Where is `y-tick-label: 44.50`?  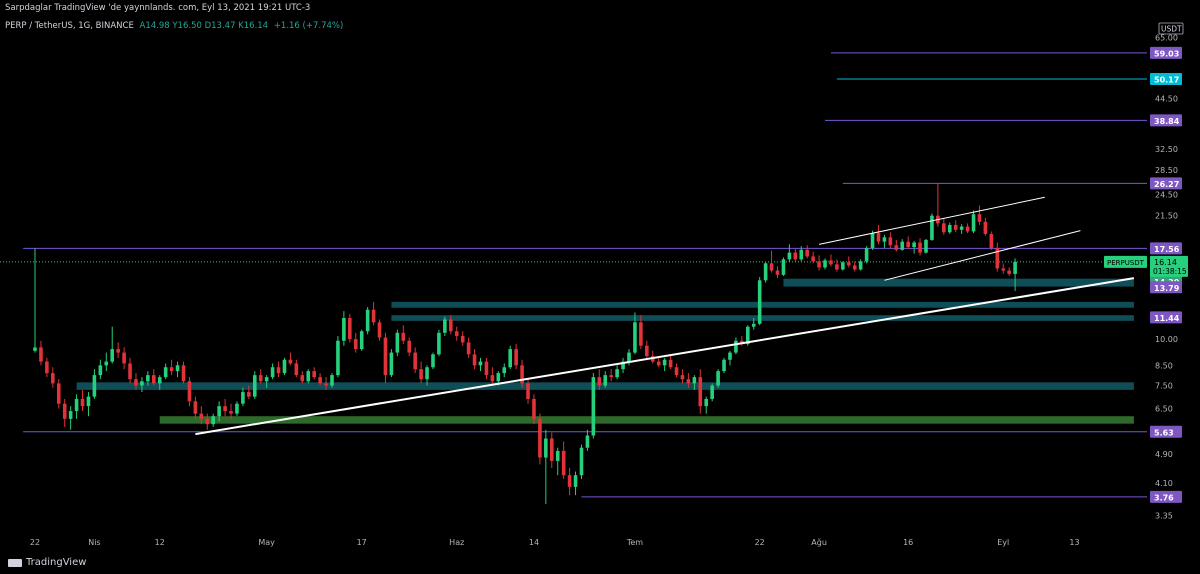
y-tick-label: 44.50 is located at coordinates (1166, 98).